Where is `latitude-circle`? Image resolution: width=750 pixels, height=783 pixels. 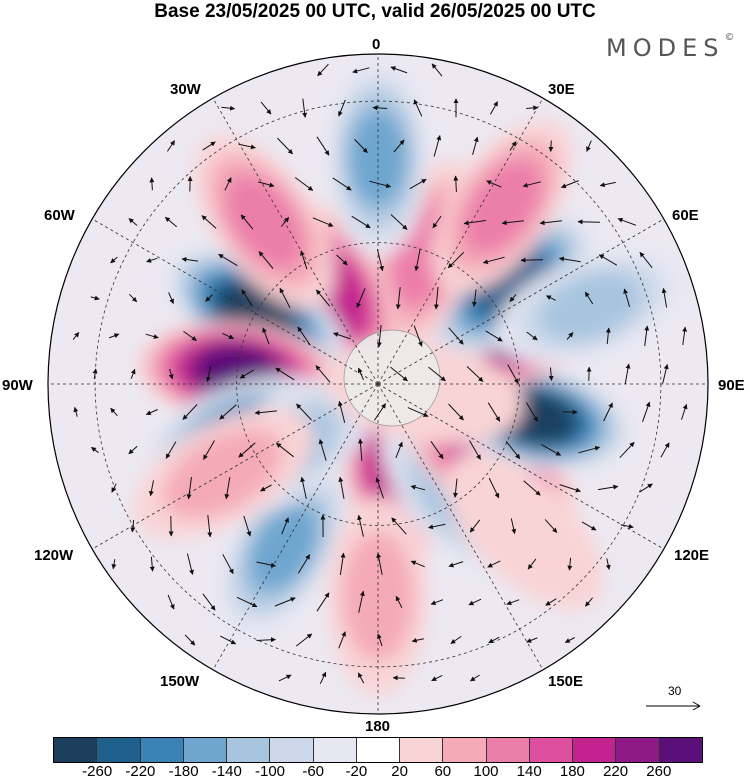
latitude-circle is located at coordinates (378, 384).